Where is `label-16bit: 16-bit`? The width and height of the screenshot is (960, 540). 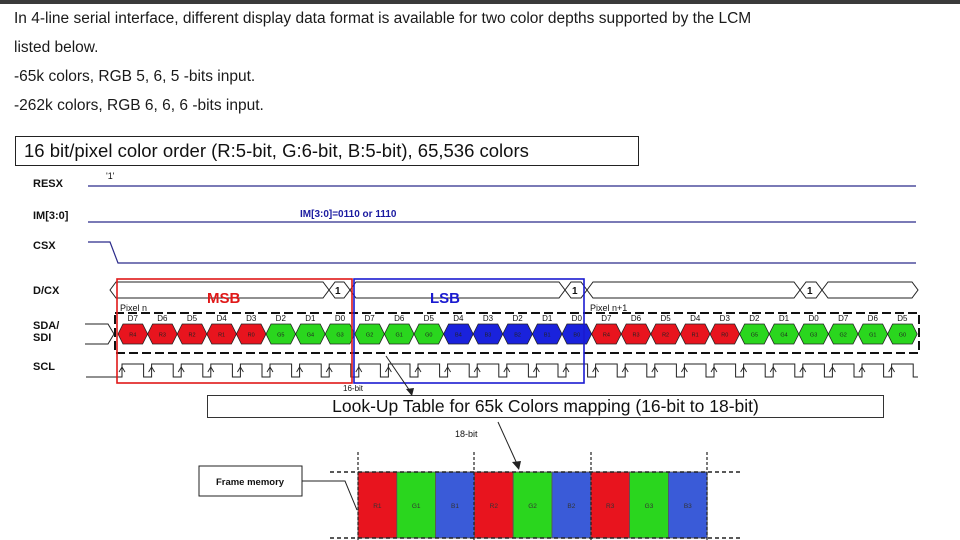
label-16bit: 16-bit is located at coordinates (353, 388).